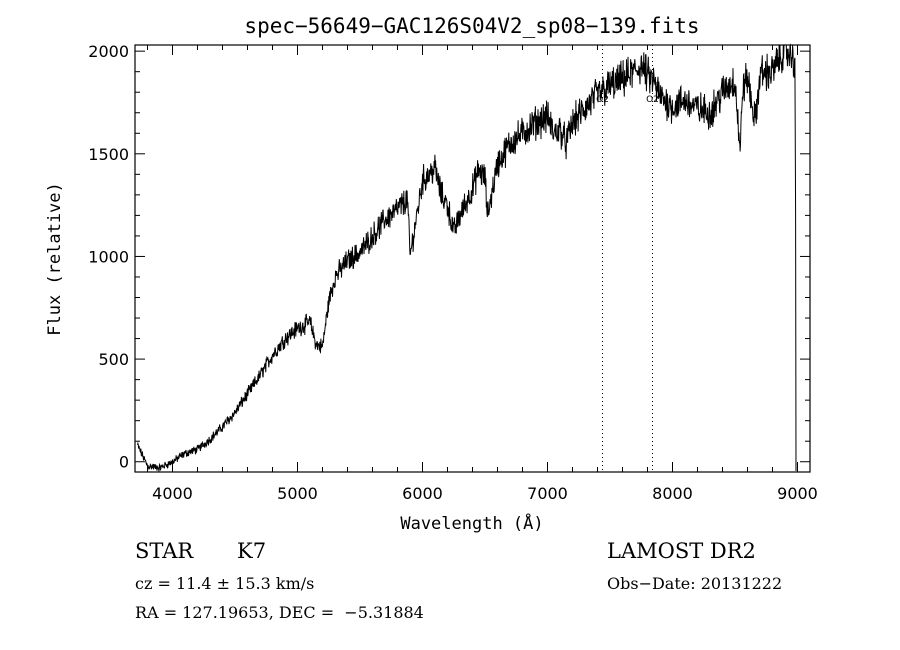  What do you see at coordinates (108, 256) in the screenshot?
I see `y-tick-label: 1000` at bounding box center [108, 256].